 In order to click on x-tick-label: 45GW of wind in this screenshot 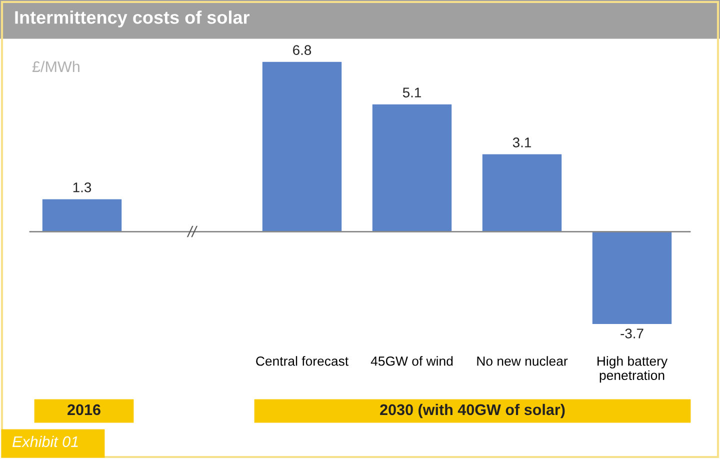, I will do `click(411, 361)`.